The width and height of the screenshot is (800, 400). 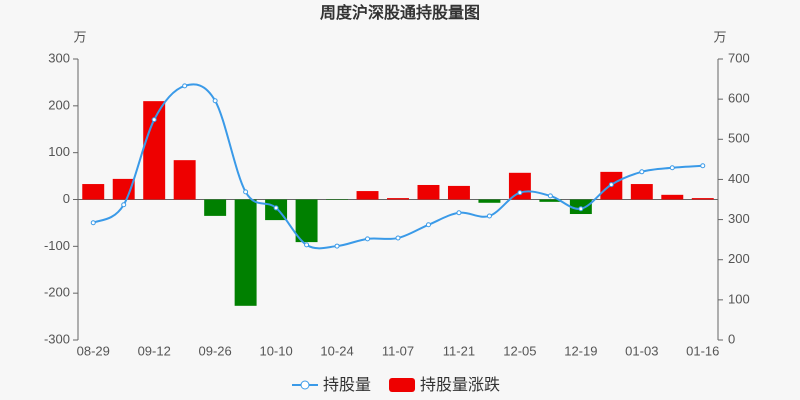 What do you see at coordinates (739, 218) in the screenshot?
I see `y2-tick-label: 300` at bounding box center [739, 218].